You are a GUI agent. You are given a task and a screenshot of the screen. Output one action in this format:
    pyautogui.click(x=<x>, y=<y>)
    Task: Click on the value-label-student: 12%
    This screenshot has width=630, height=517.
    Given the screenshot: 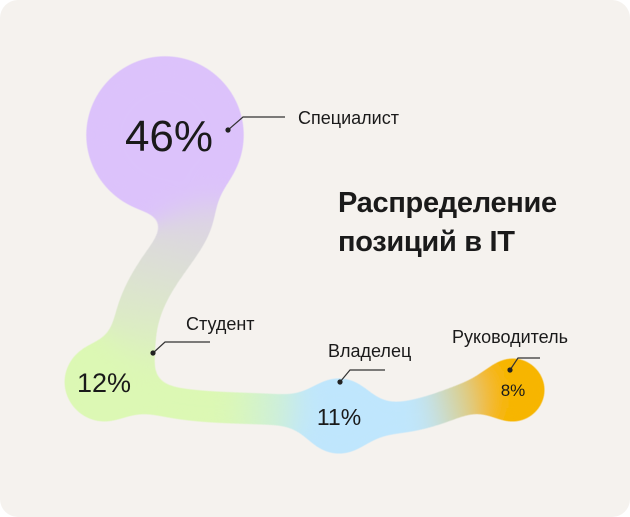 What is the action you would take?
    pyautogui.click(x=104, y=383)
    